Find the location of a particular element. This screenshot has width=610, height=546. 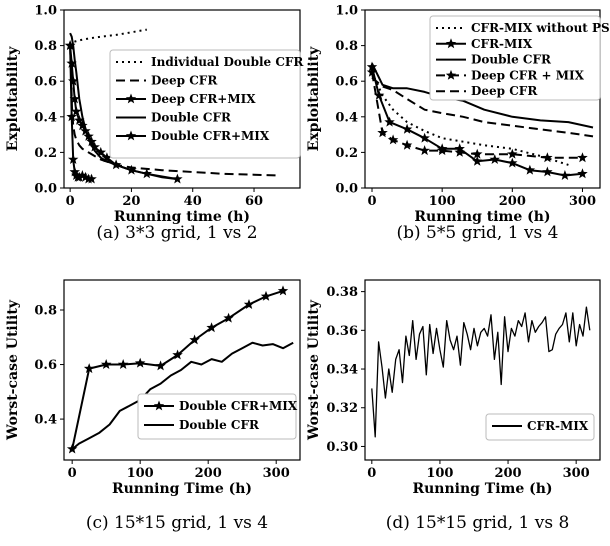

legend-label: Deep CFR + MIX is located at coordinates (528, 75).